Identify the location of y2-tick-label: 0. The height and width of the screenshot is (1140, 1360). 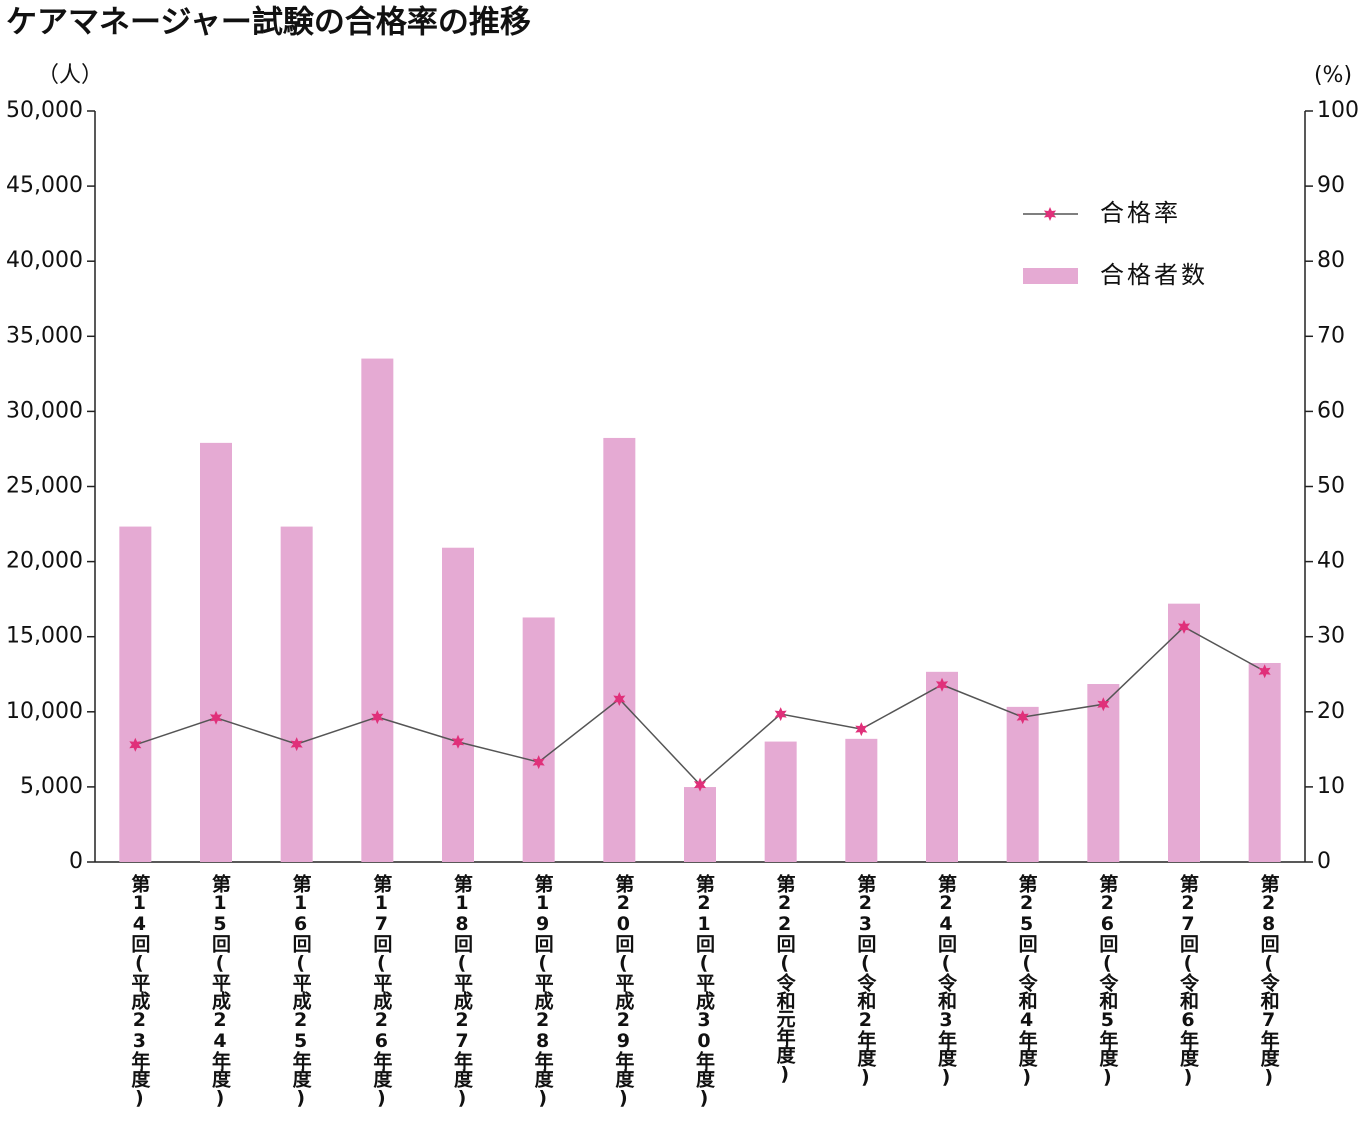
(1324, 861).